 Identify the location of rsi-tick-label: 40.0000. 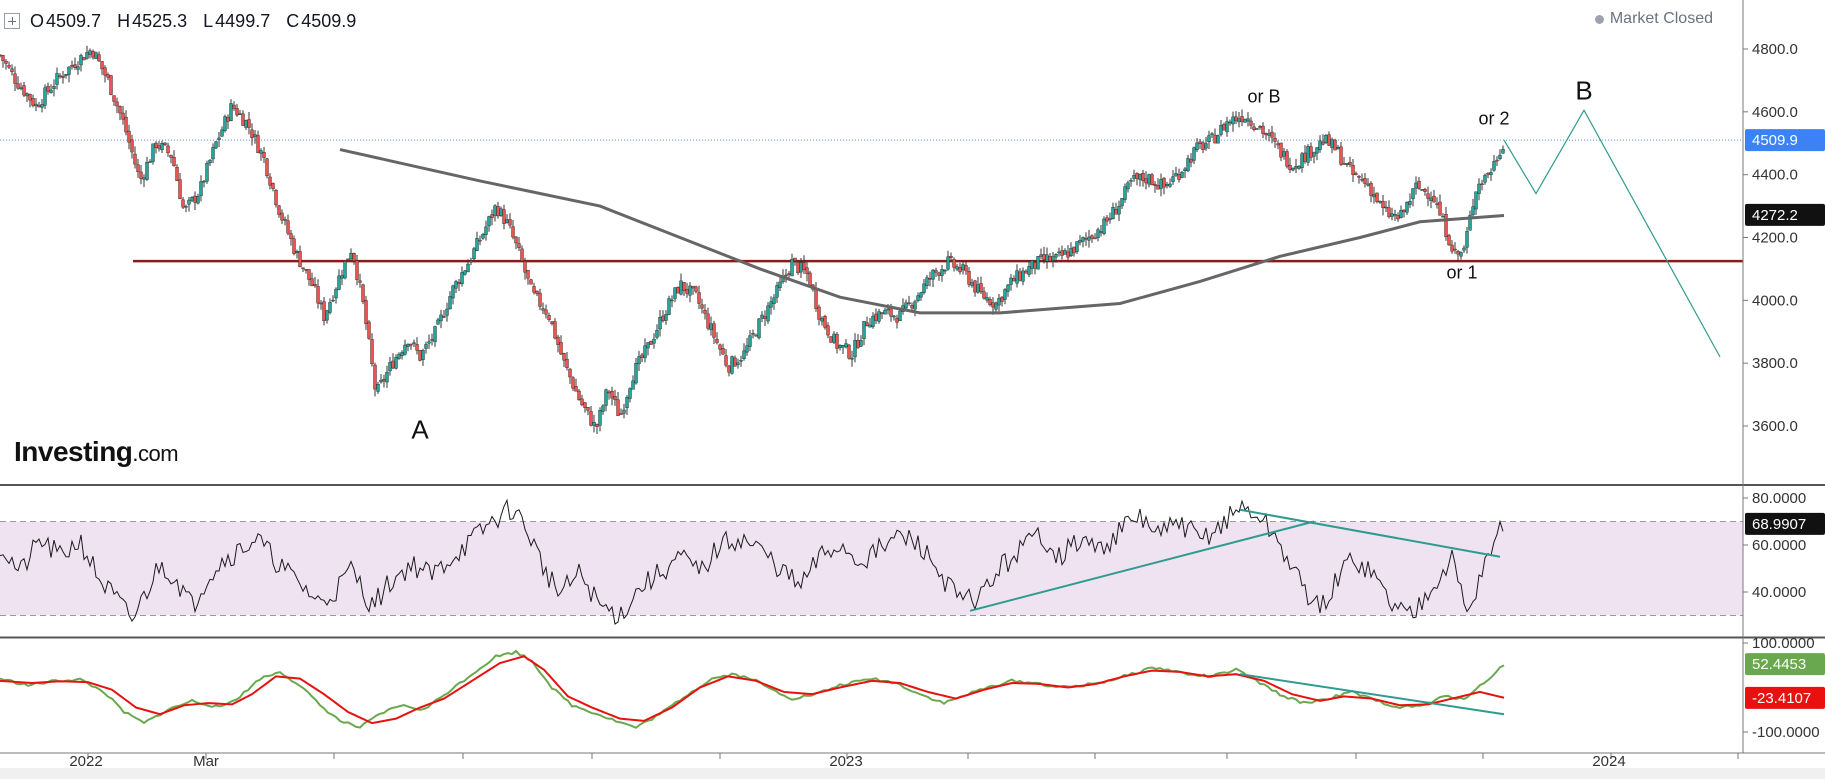
(1779, 592).